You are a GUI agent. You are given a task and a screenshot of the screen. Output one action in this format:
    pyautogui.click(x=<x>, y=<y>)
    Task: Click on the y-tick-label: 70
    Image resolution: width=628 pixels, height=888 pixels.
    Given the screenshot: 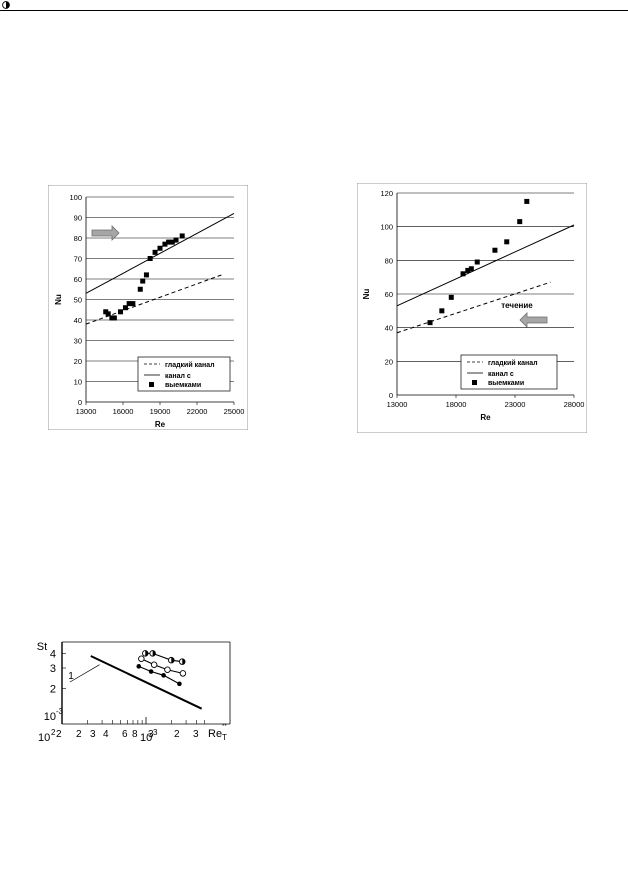 What is the action you would take?
    pyautogui.click(x=78, y=259)
    